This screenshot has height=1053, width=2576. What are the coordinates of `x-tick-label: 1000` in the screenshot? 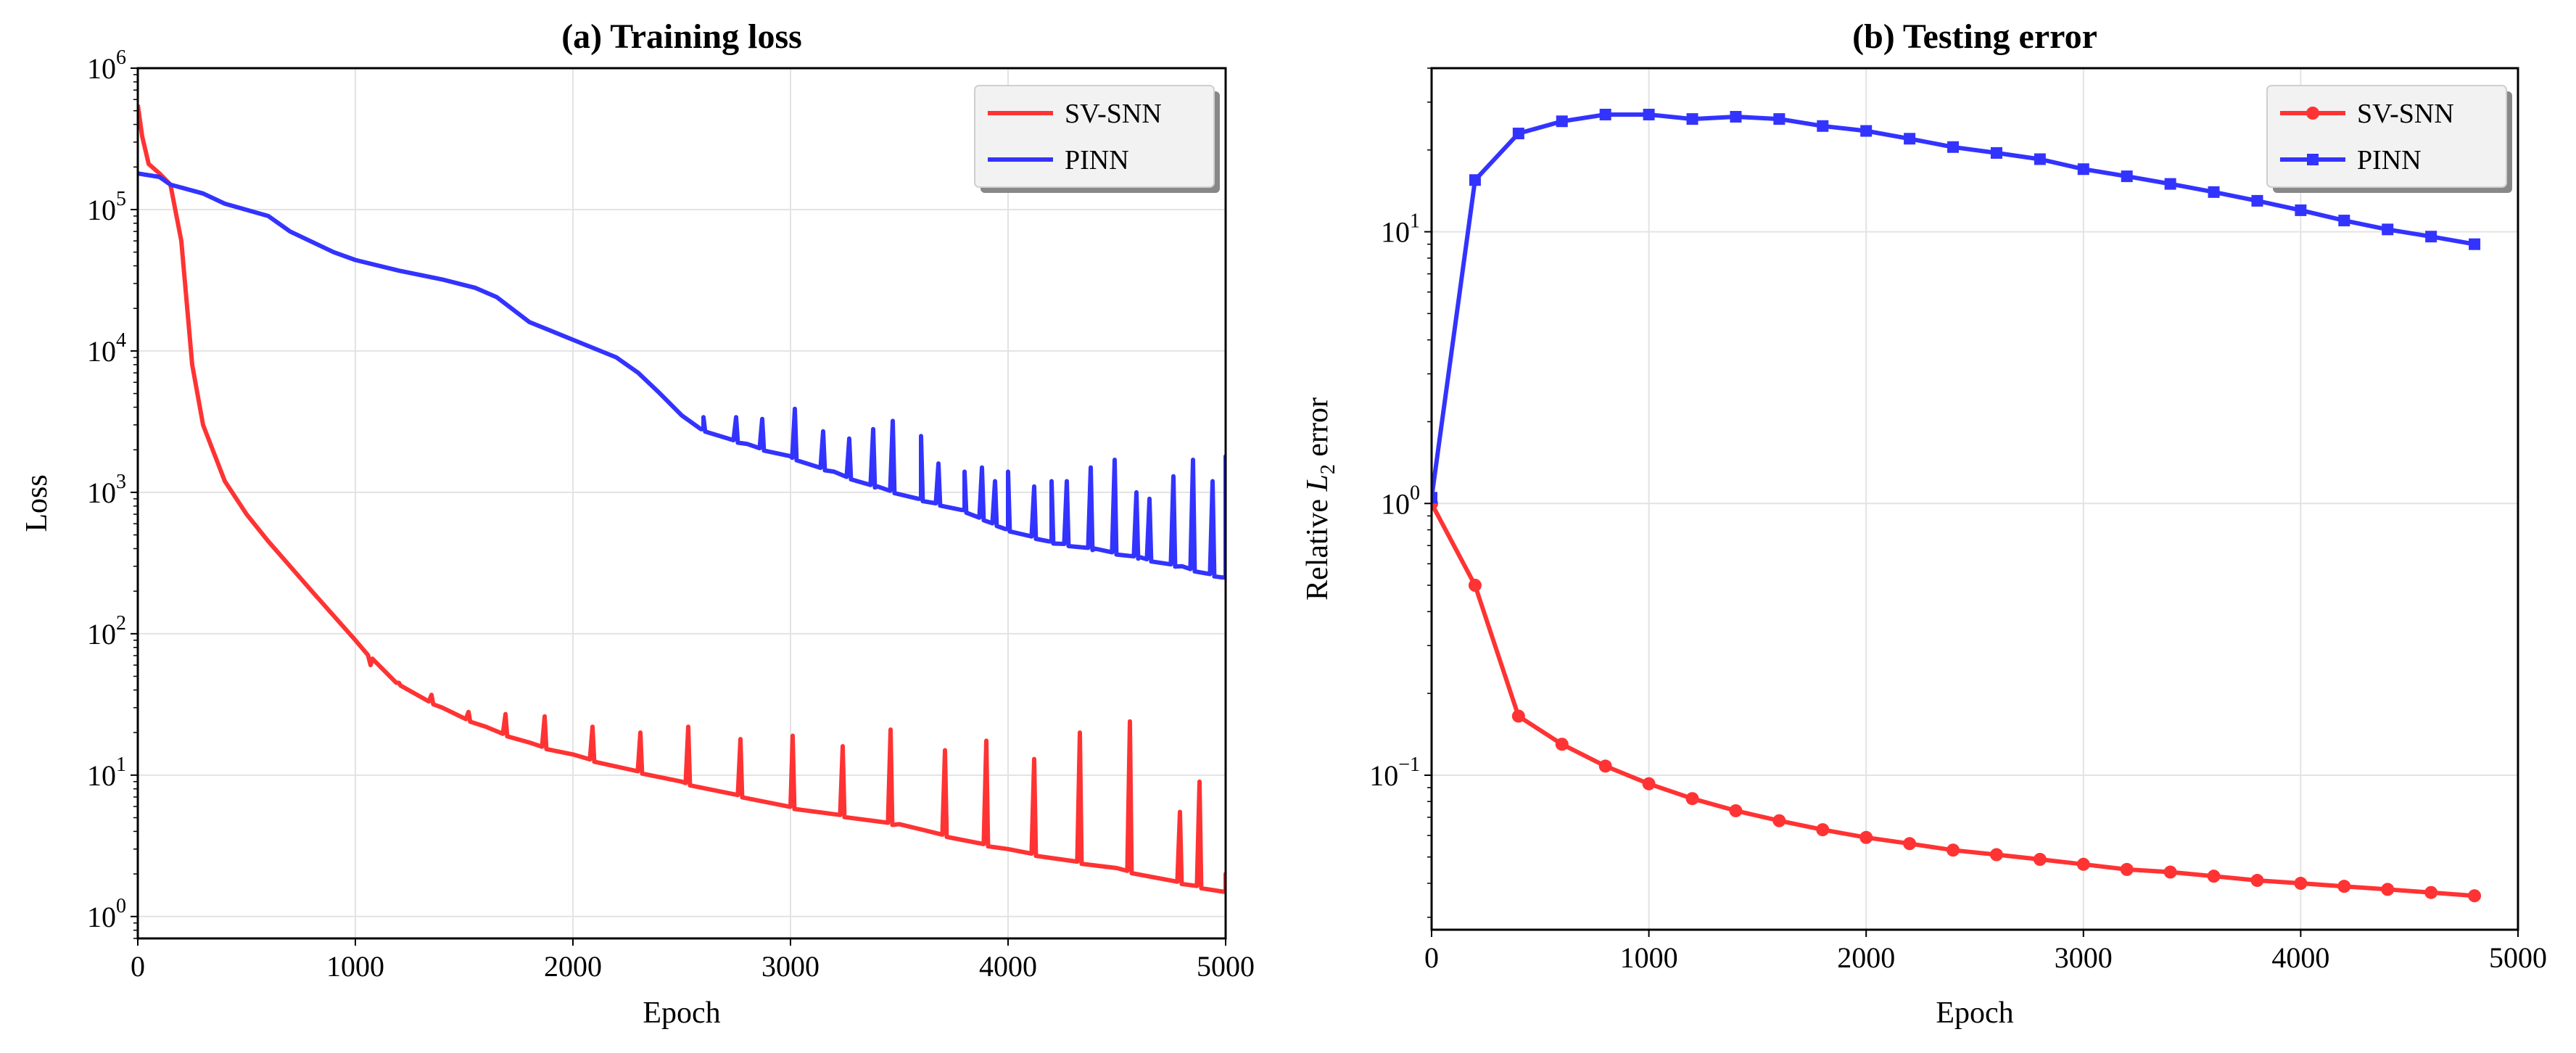 It's located at (1649, 957).